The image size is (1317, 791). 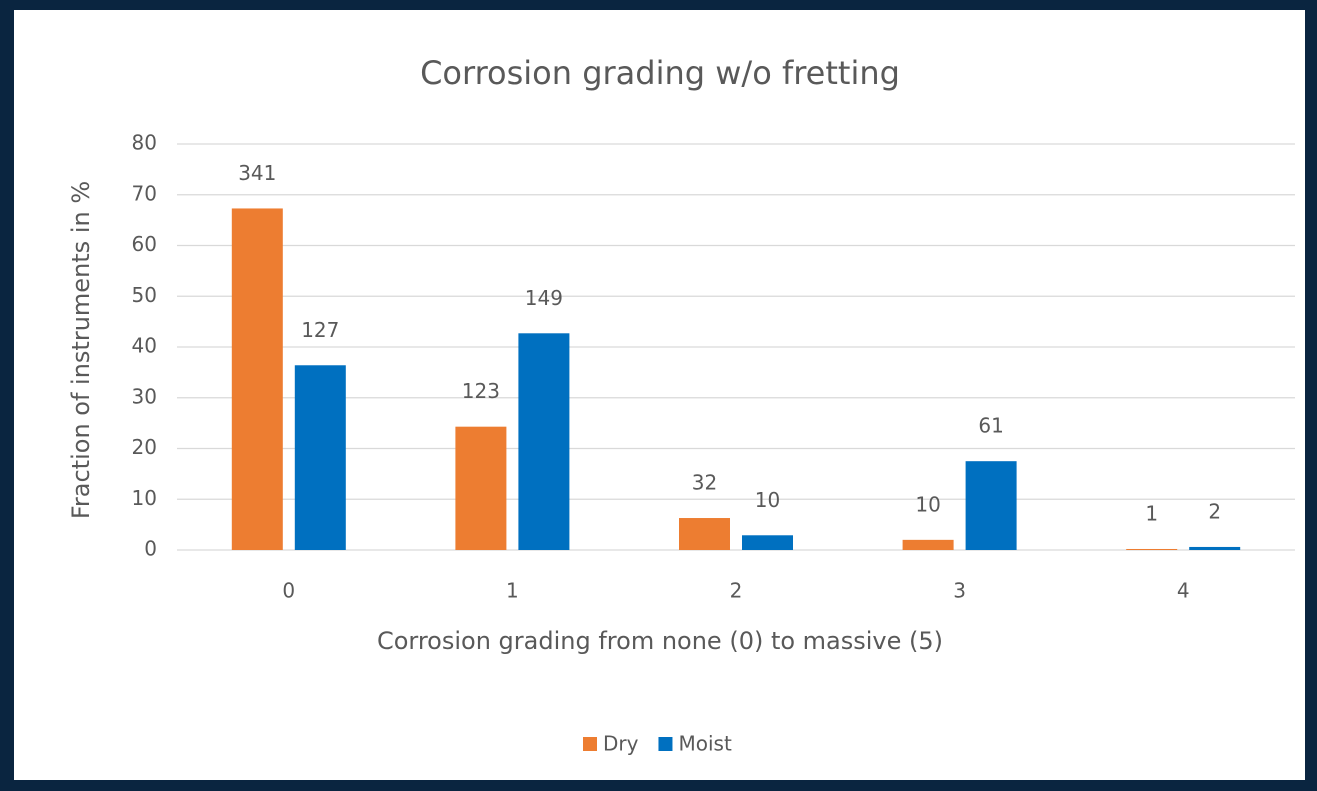 What do you see at coordinates (150, 549) in the screenshot?
I see `y-tick-label: 0` at bounding box center [150, 549].